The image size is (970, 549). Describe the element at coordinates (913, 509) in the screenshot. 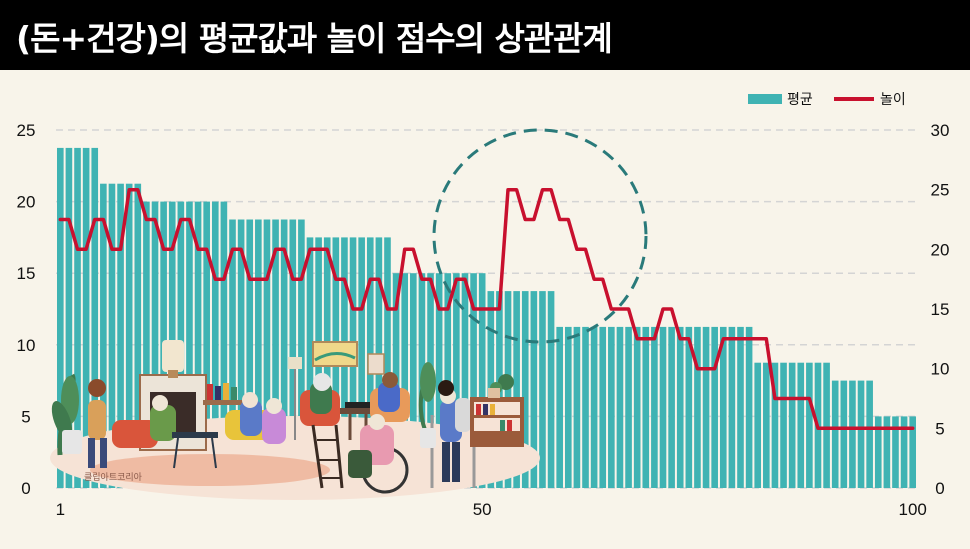

I see `x-tick-label: 100` at that location.